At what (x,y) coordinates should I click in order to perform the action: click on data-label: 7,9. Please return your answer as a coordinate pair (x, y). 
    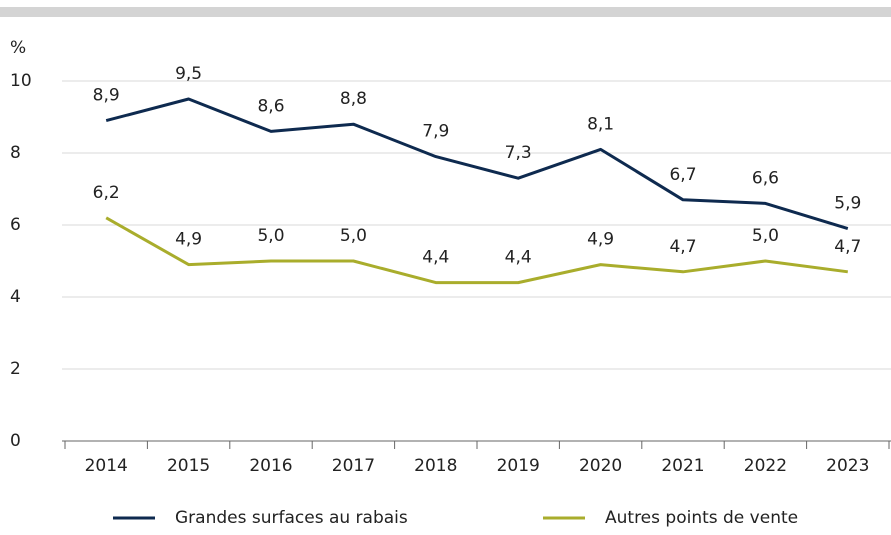
    Looking at the image, I should click on (435, 132).